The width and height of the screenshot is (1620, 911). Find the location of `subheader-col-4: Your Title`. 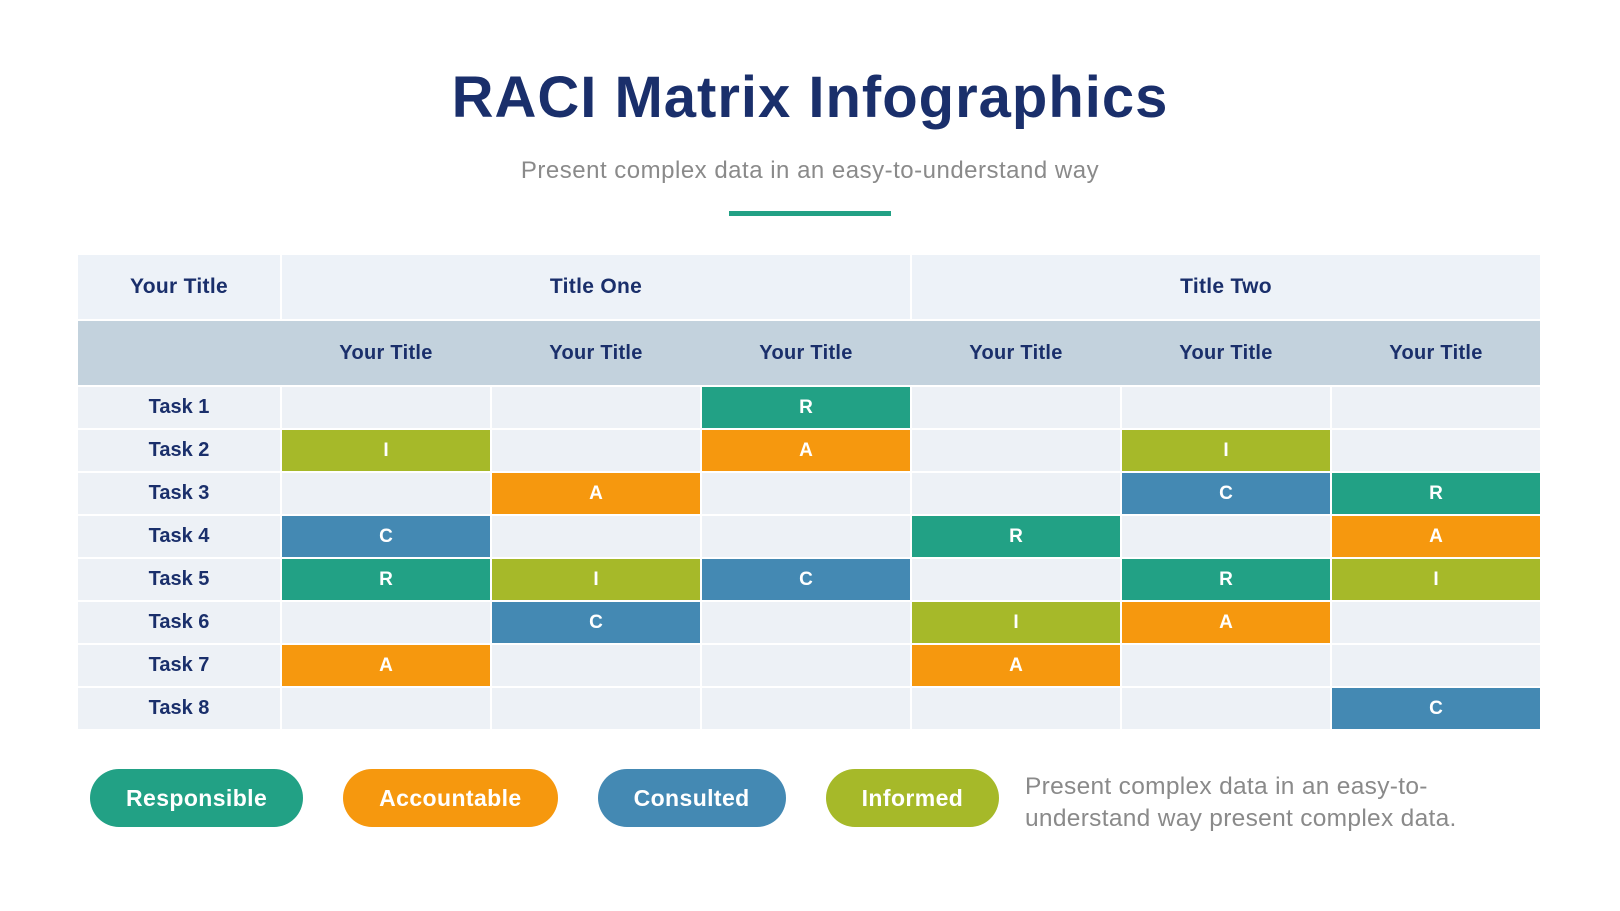

subheader-col-4: Your Title is located at coordinates (1016, 352).